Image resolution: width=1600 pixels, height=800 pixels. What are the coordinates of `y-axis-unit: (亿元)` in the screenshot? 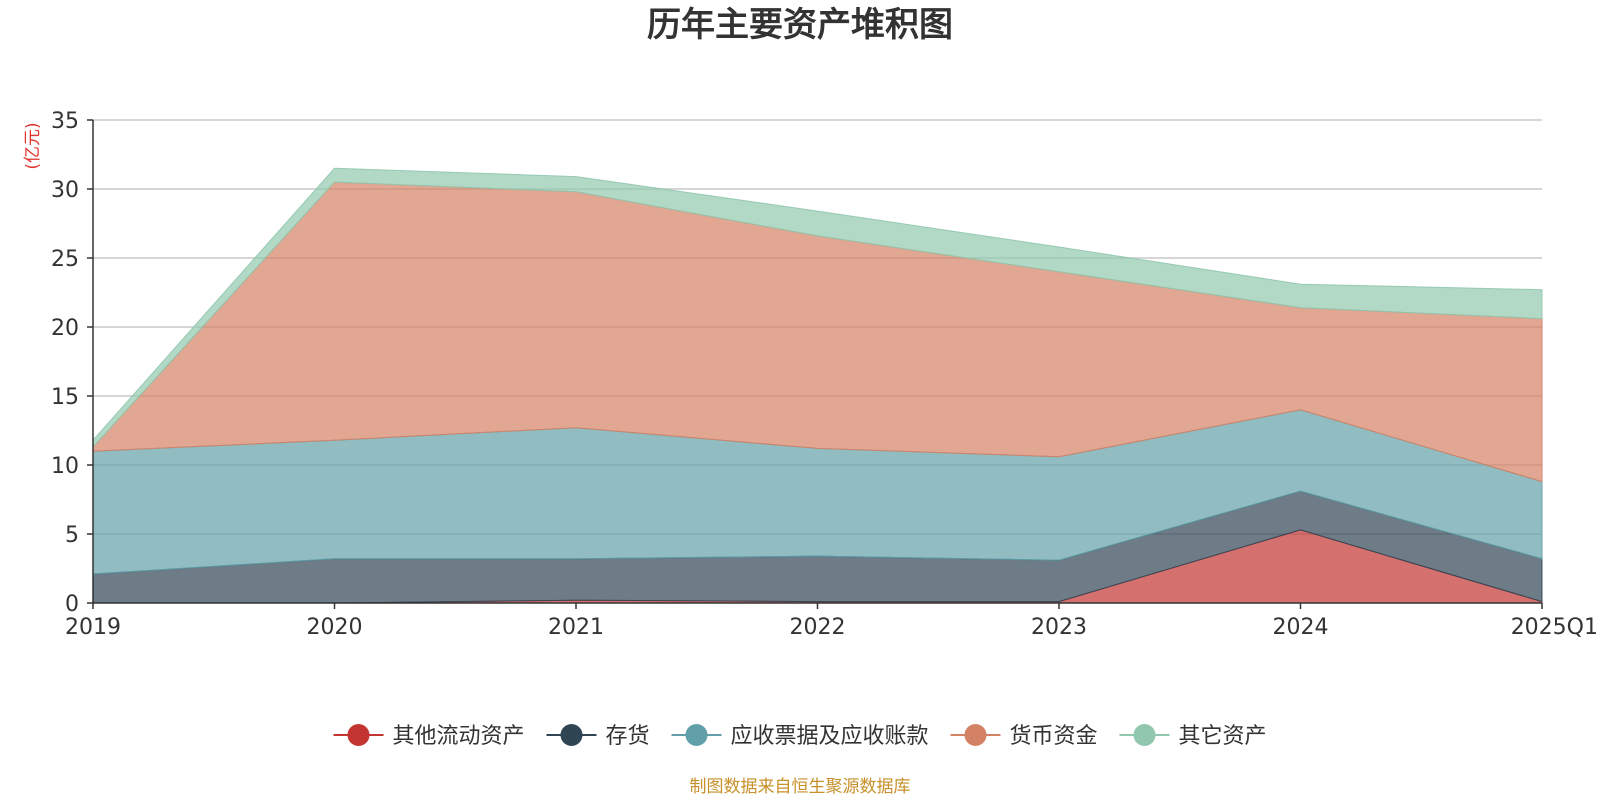 It's located at (33, 145).